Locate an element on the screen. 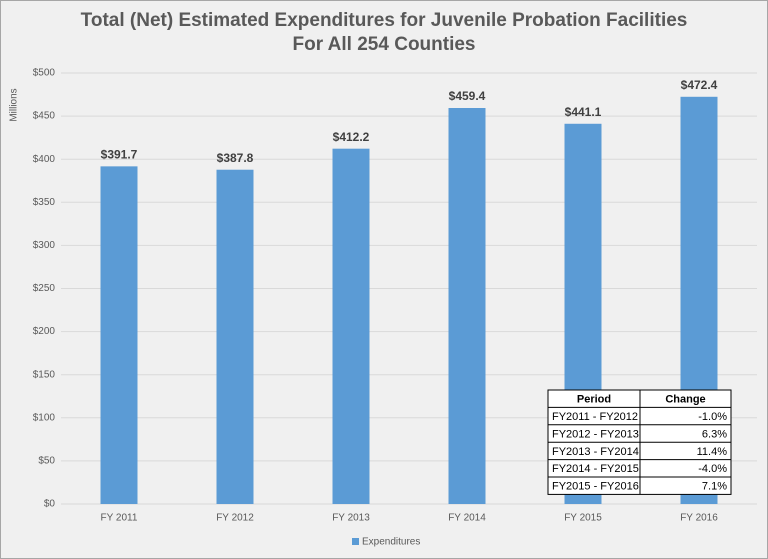 The height and width of the screenshot is (559, 768). value-label: $387.8 is located at coordinates (235, 158).